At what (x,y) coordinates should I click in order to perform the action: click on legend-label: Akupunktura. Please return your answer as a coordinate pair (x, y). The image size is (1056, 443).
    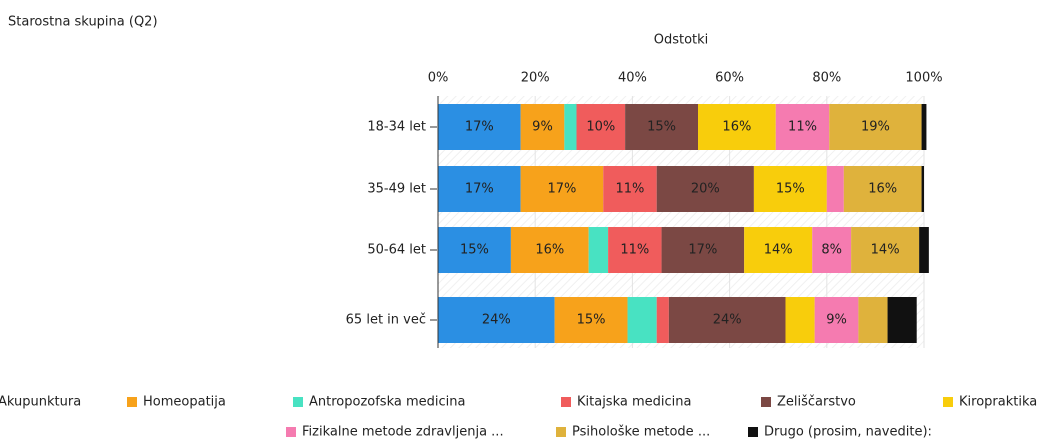
    Looking at the image, I should click on (40, 402).